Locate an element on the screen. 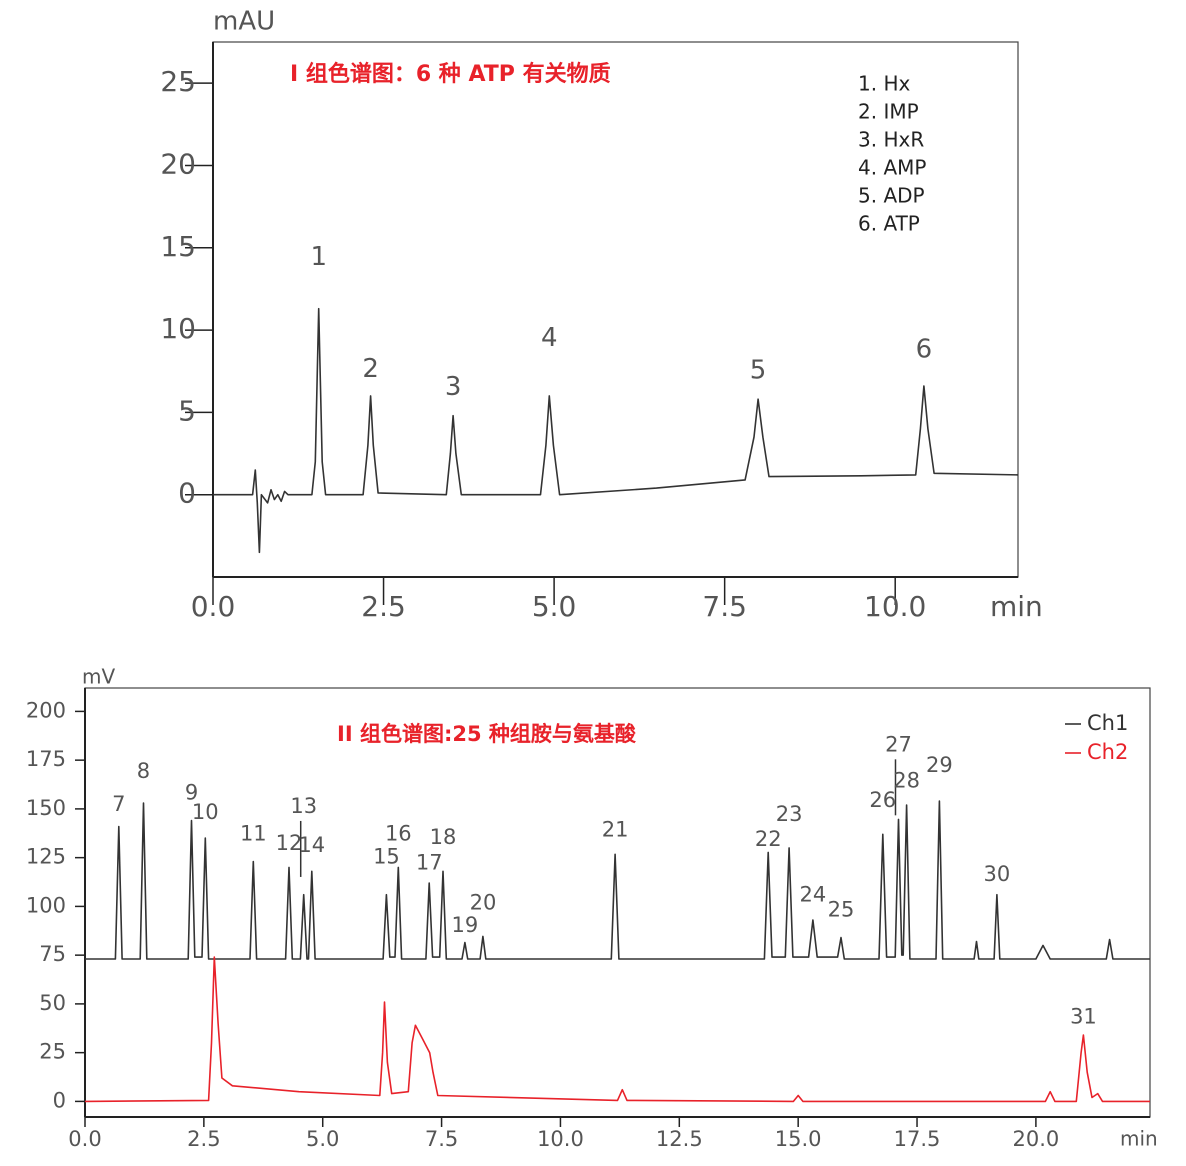  peak-label: 24 is located at coordinates (813, 894).